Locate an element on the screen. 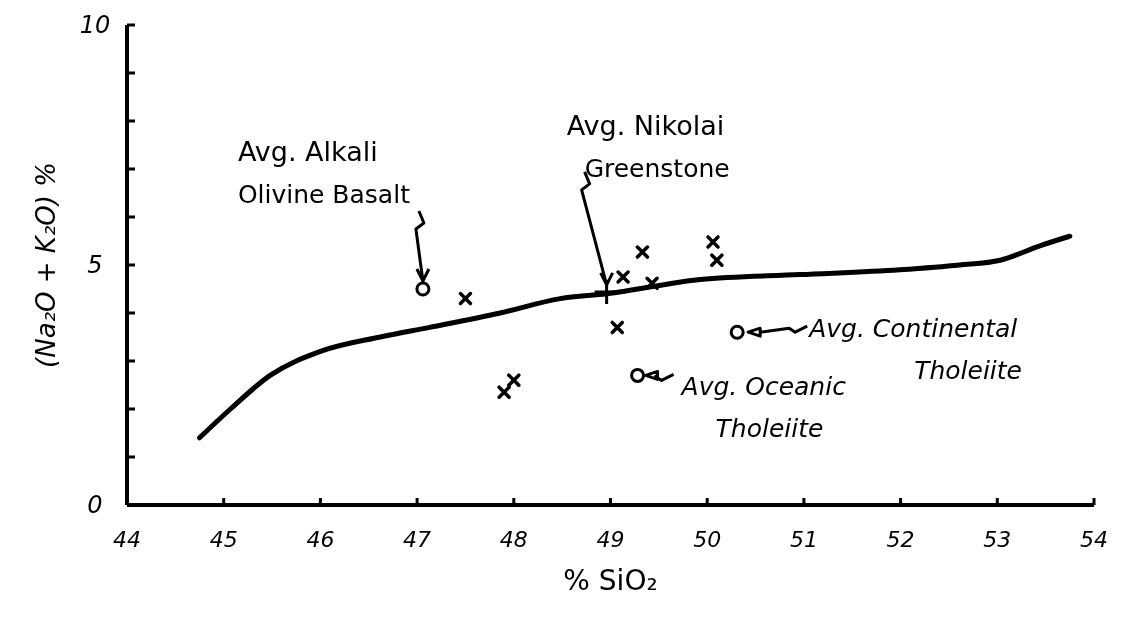 The height and width of the screenshot is (617, 1134). x-tick-label: 51 is located at coordinates (803, 539).